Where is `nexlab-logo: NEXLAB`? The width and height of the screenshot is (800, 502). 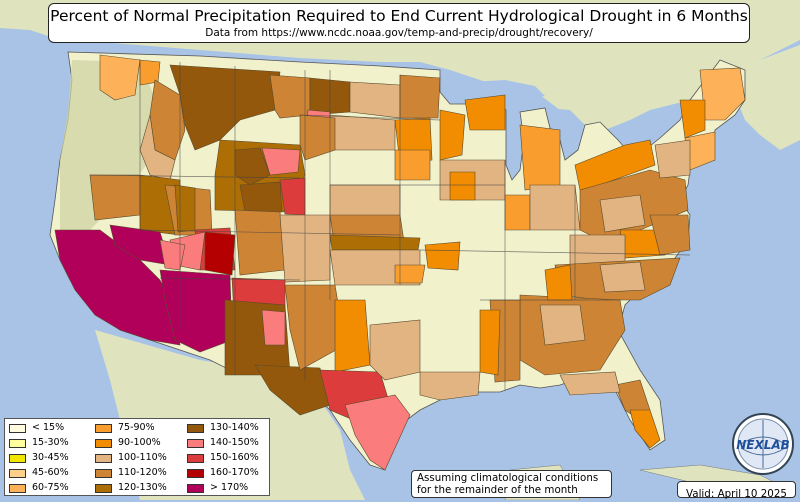
nexlab-logo: NEXLAB is located at coordinates (763, 444).